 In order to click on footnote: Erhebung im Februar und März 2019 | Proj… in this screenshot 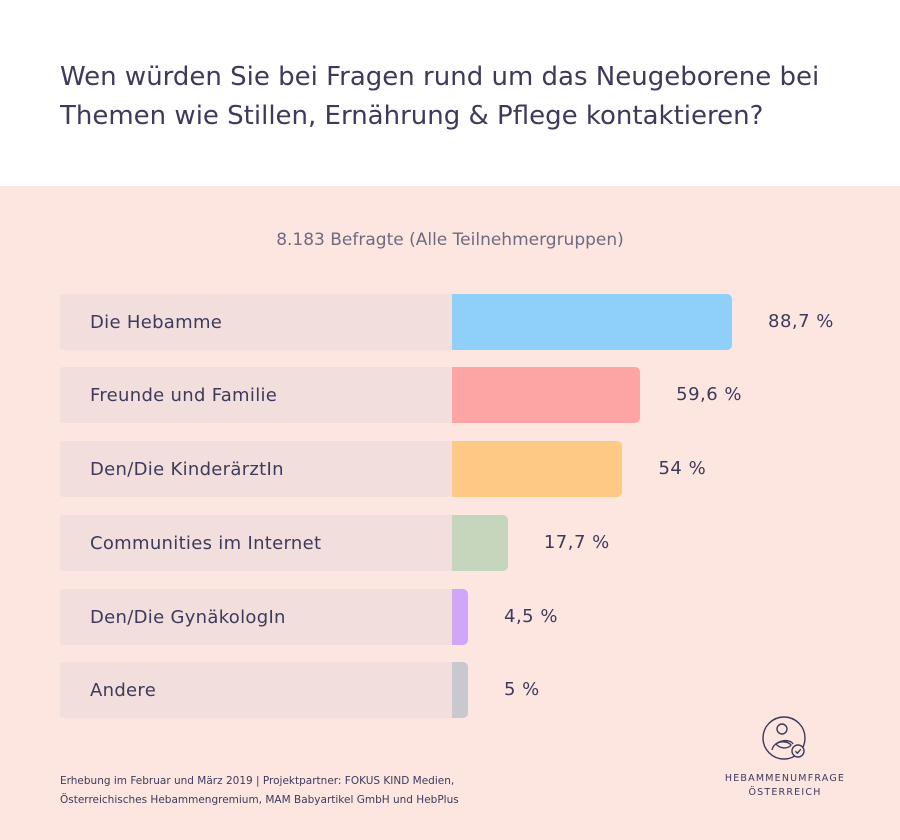, I will do `click(290, 791)`.